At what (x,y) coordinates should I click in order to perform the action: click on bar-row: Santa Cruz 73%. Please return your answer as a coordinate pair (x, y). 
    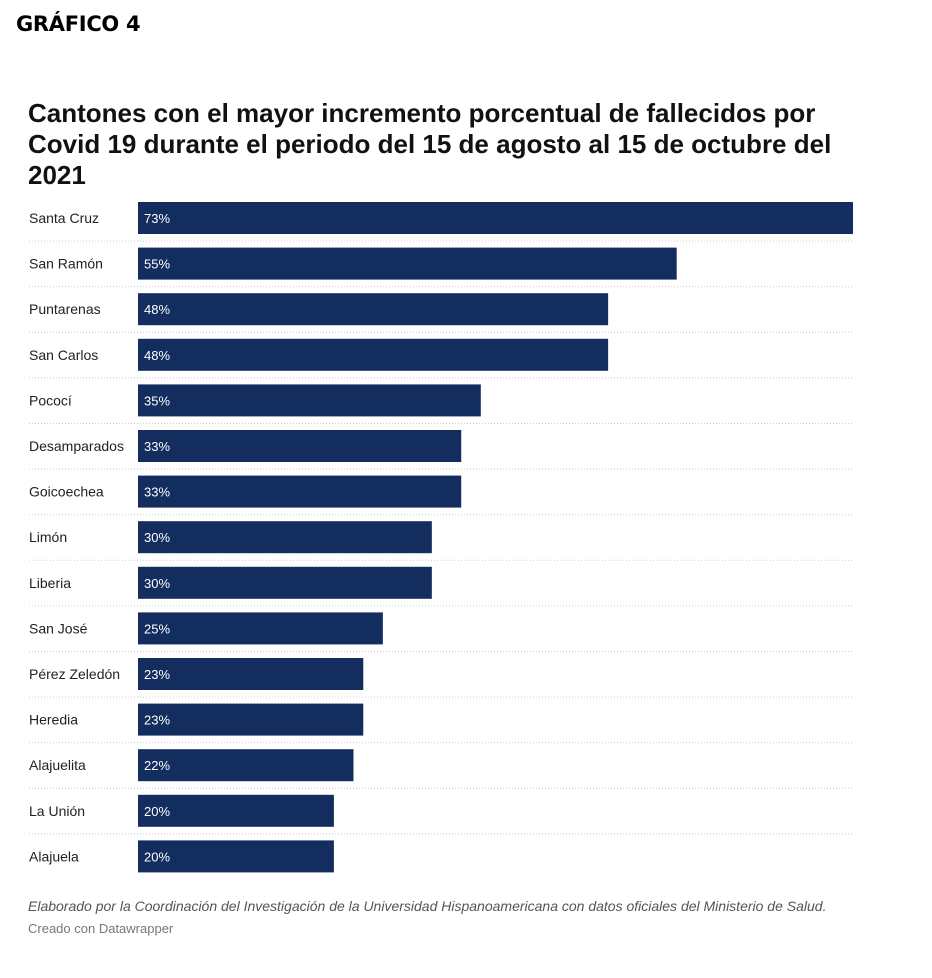
    Looking at the image, I should click on (441, 222).